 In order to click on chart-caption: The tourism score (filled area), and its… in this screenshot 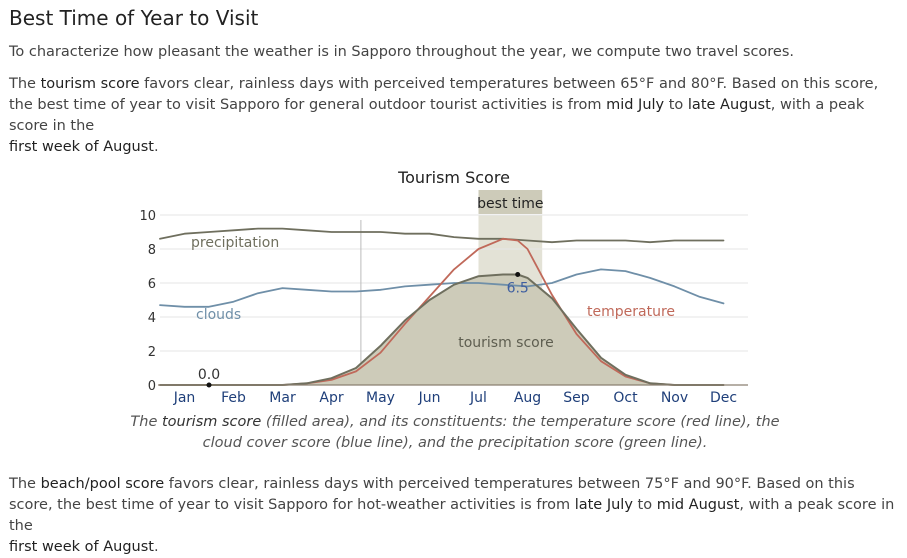, I will do `click(455, 433)`.